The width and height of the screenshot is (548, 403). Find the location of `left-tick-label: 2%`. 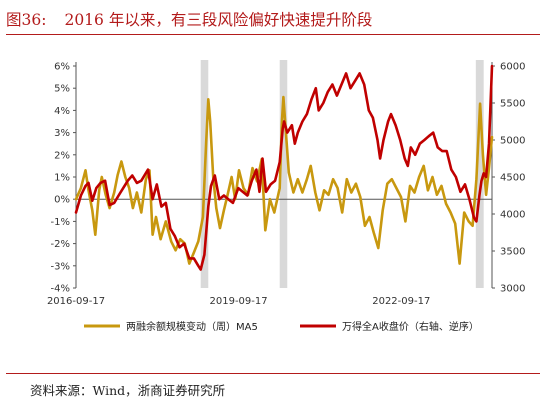

left-tick-label: 2% is located at coordinates (62, 155).